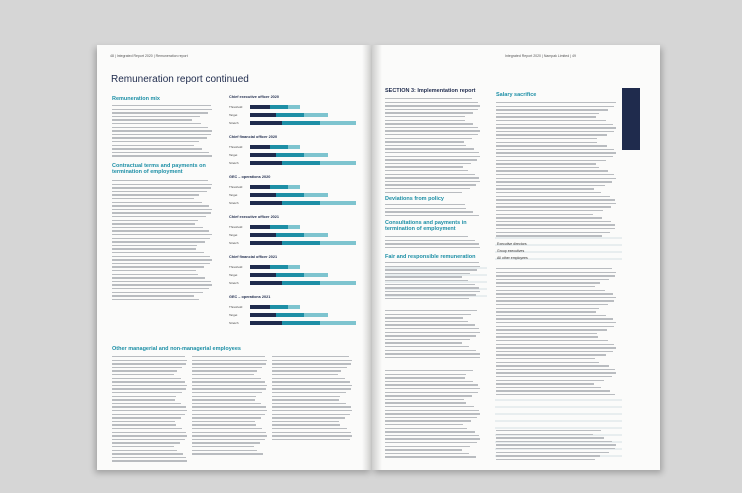 This screenshot has height=493, width=742. I want to click on table-row: All other employees, so click(512, 258).